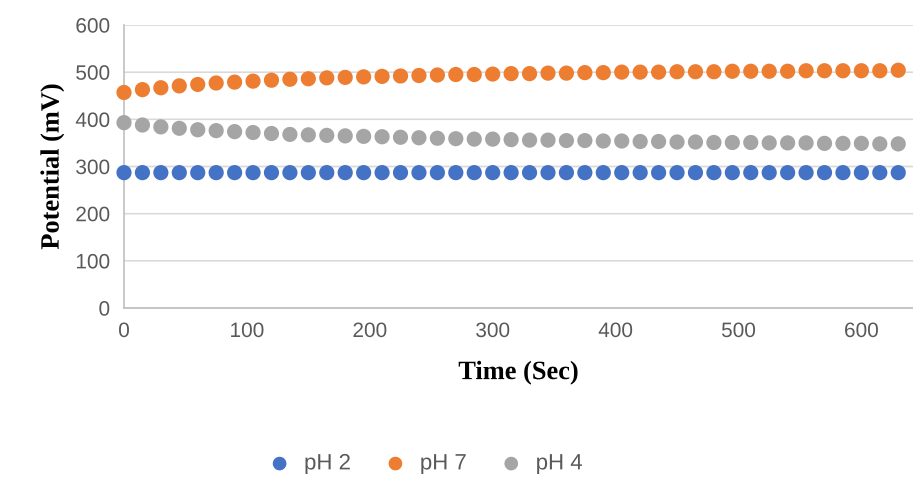 The width and height of the screenshot is (913, 494). I want to click on y-tick-label: 0, so click(104, 308).